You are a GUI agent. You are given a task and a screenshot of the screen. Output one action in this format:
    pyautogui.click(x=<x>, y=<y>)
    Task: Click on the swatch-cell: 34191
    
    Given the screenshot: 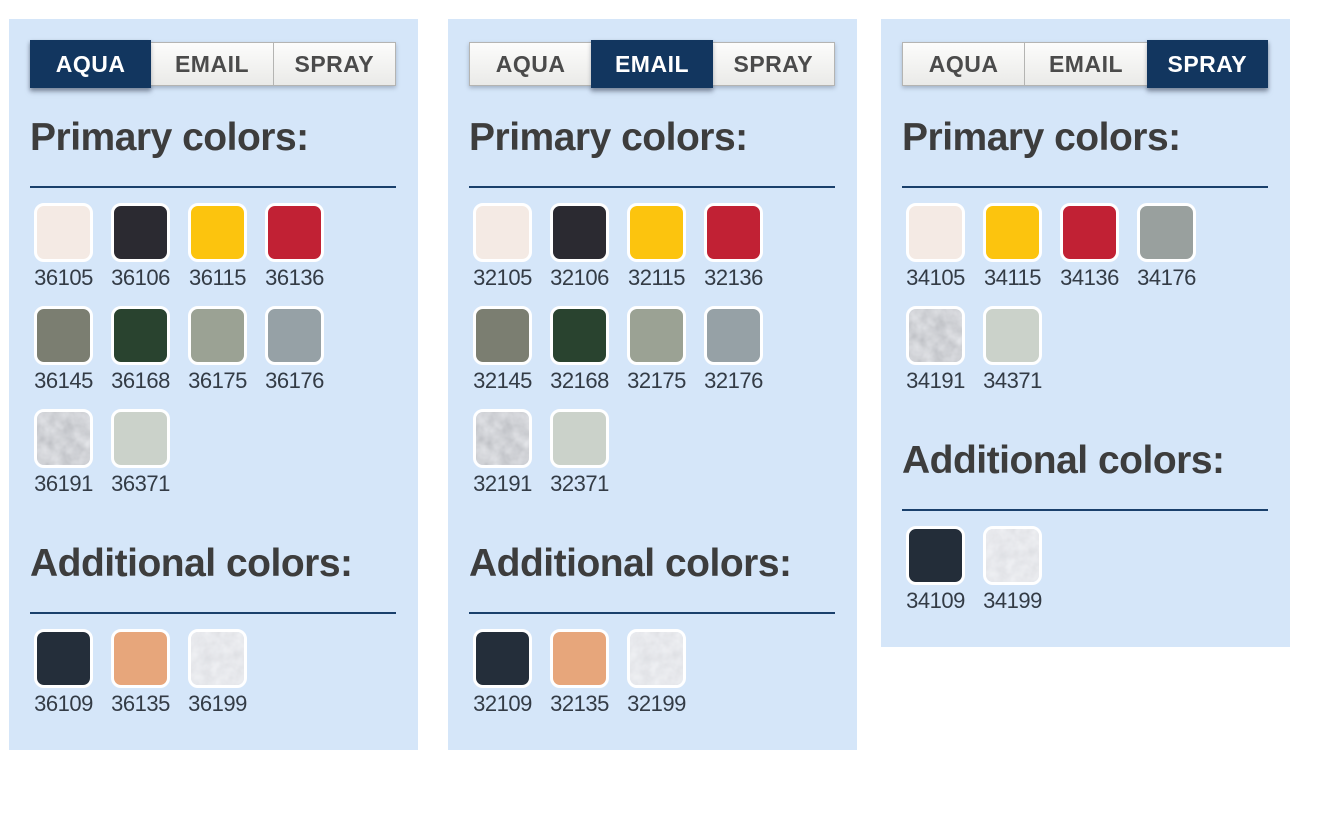 What is the action you would take?
    pyautogui.click(x=944, y=349)
    